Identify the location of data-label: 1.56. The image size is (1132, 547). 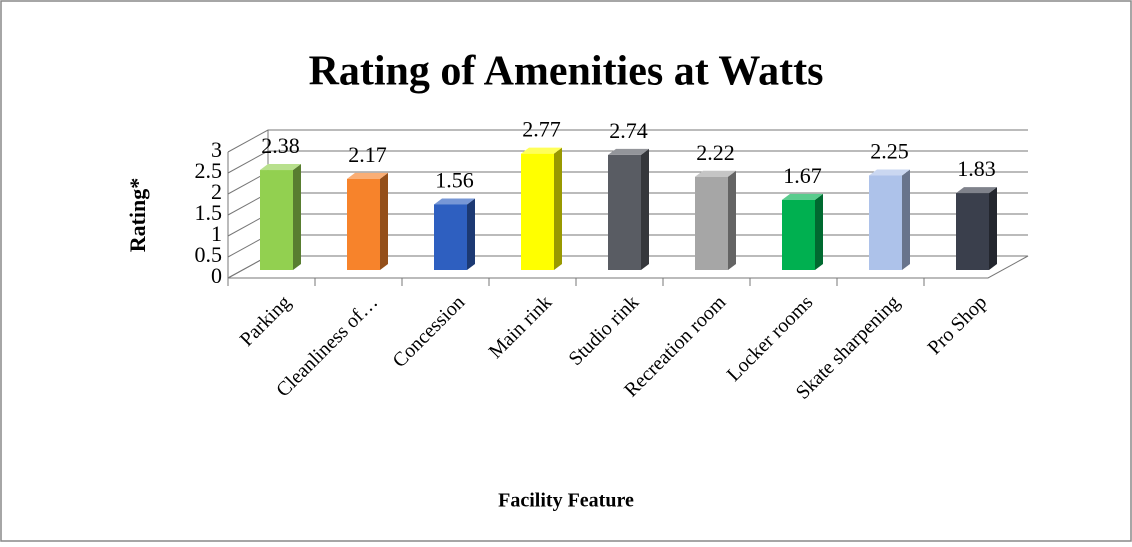
(454, 180).